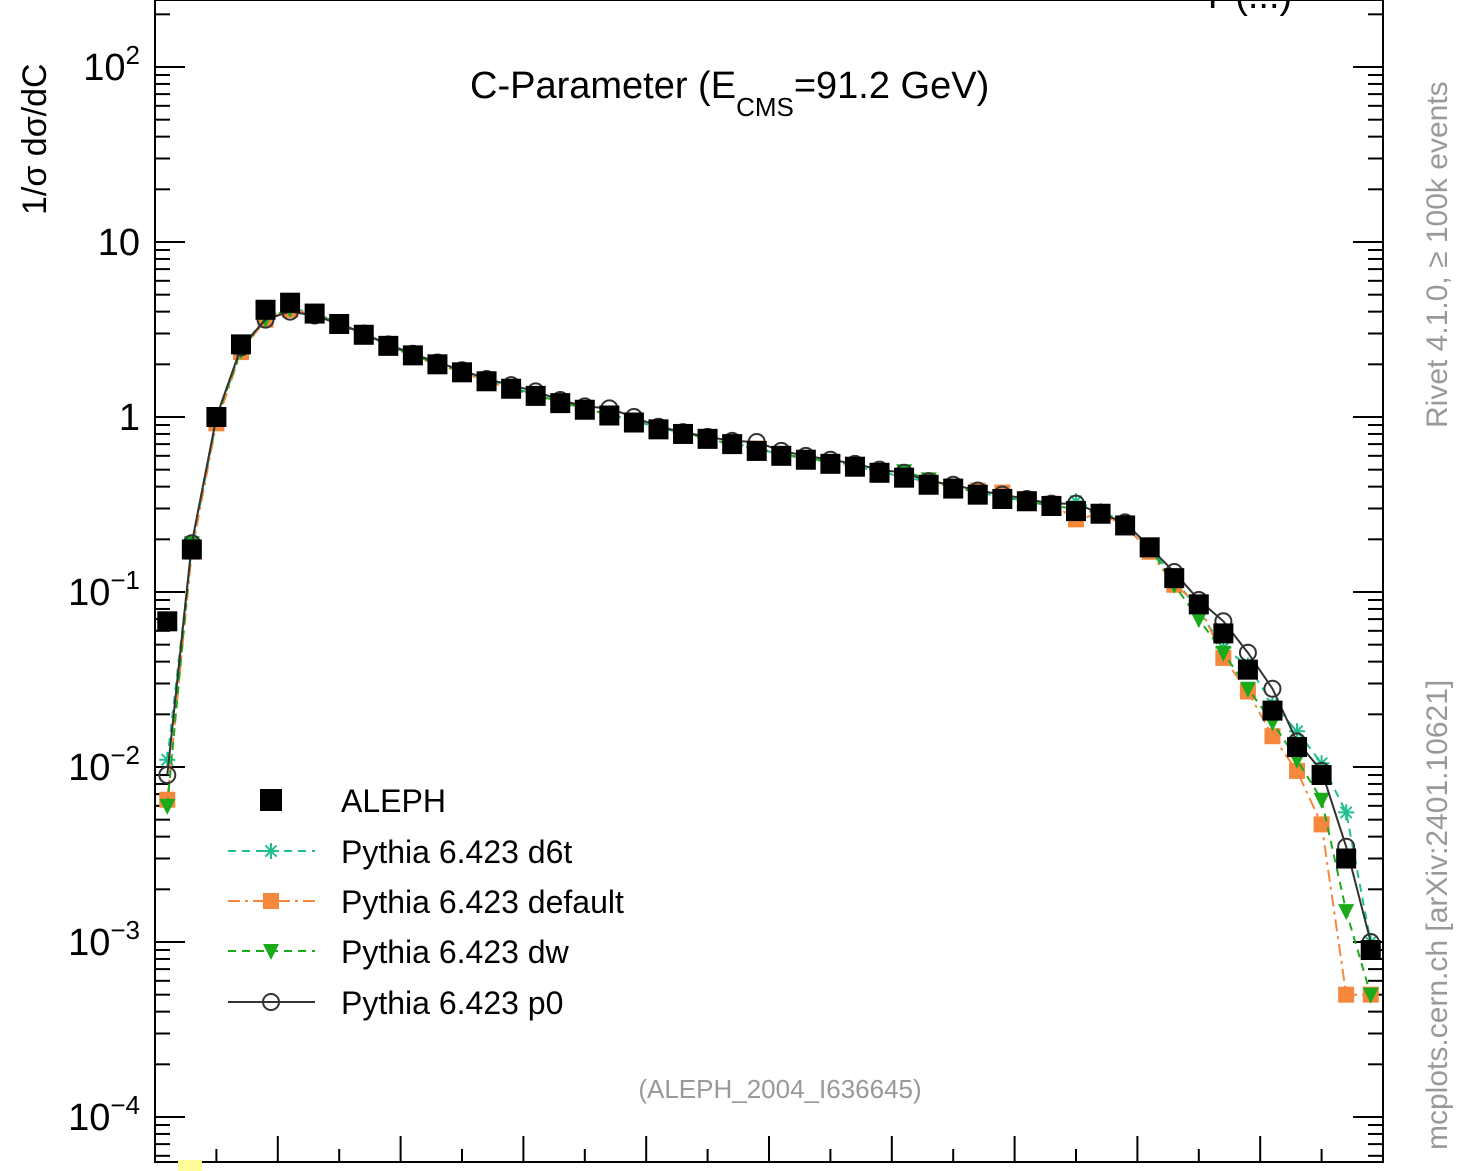 This screenshot has width=1467, height=1171. I want to click on y-tick-label: 10⁻², so click(104, 764).